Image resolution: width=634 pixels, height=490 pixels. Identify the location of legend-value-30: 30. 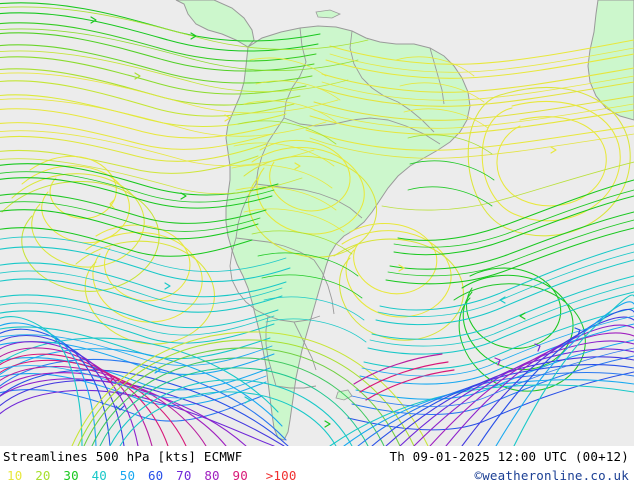
(71, 475).